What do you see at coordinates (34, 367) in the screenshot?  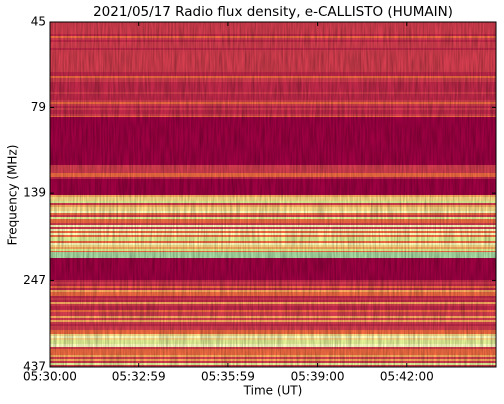 I see `y-tick-label: 437` at bounding box center [34, 367].